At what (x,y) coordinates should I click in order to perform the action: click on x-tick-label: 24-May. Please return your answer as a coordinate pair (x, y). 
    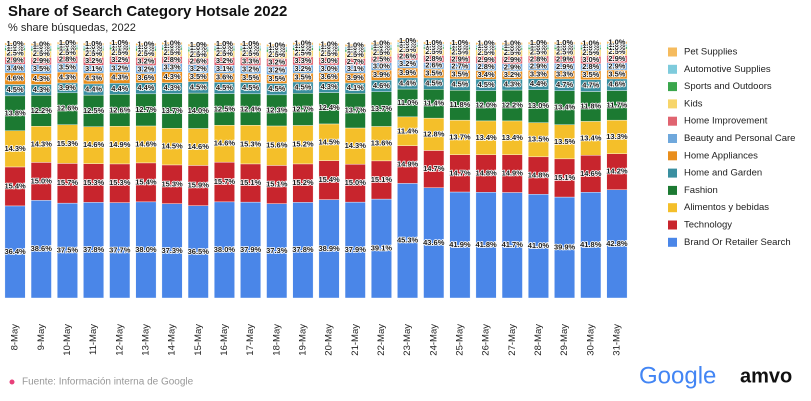
    Looking at the image, I should click on (433, 340).